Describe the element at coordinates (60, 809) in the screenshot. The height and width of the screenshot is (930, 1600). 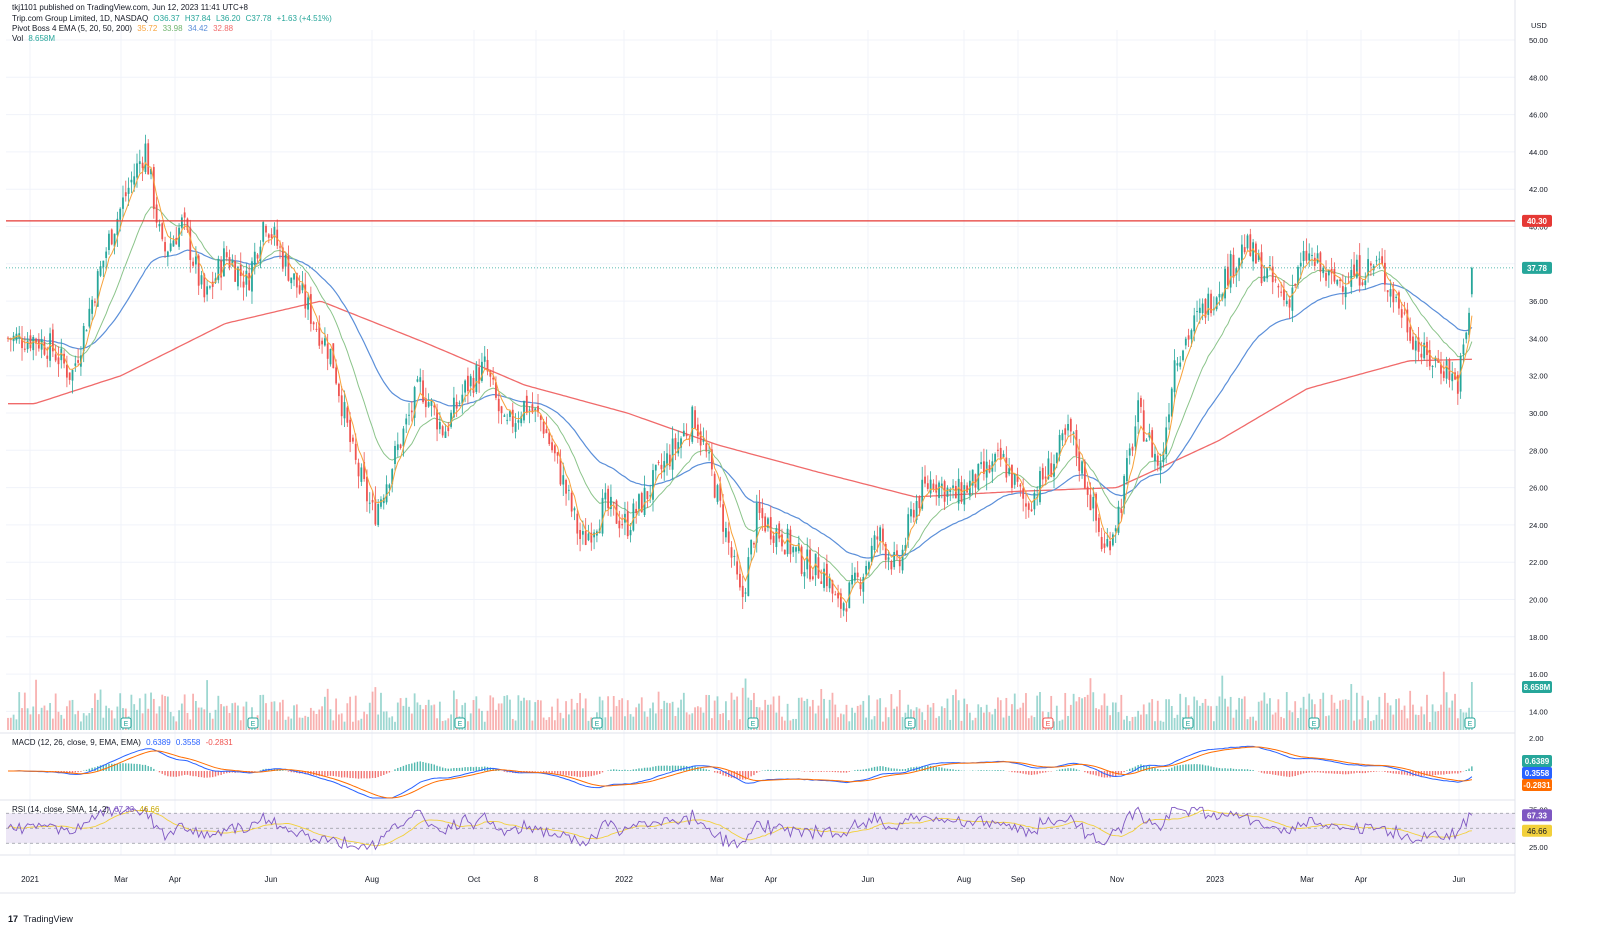
I see `rsi-title: RSI (14, close, SMA, 14, 2)` at that location.